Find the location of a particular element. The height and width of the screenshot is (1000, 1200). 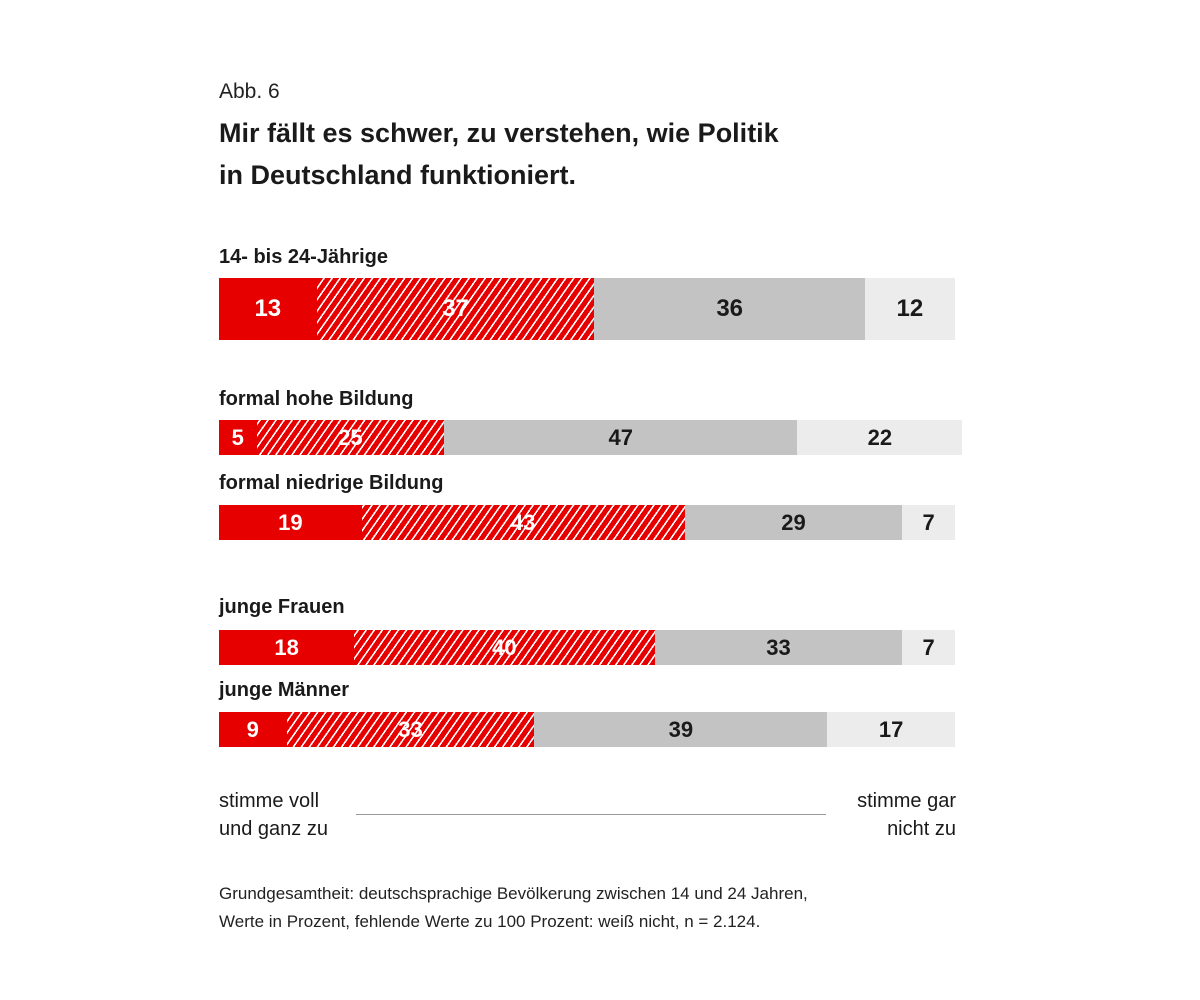

scale-divider-line is located at coordinates (591, 814).